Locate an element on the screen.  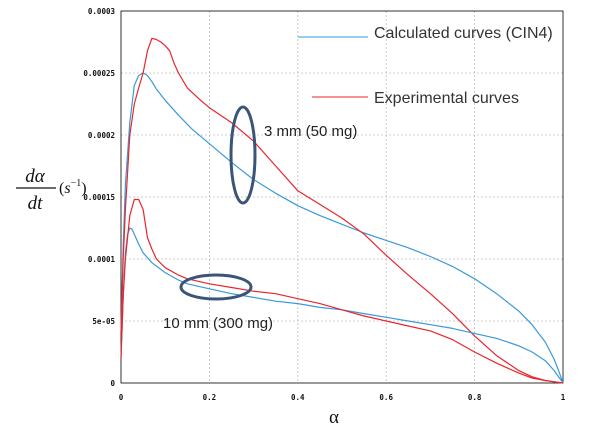
y-axis-label-unit: (s−1) is located at coordinates (73, 187).